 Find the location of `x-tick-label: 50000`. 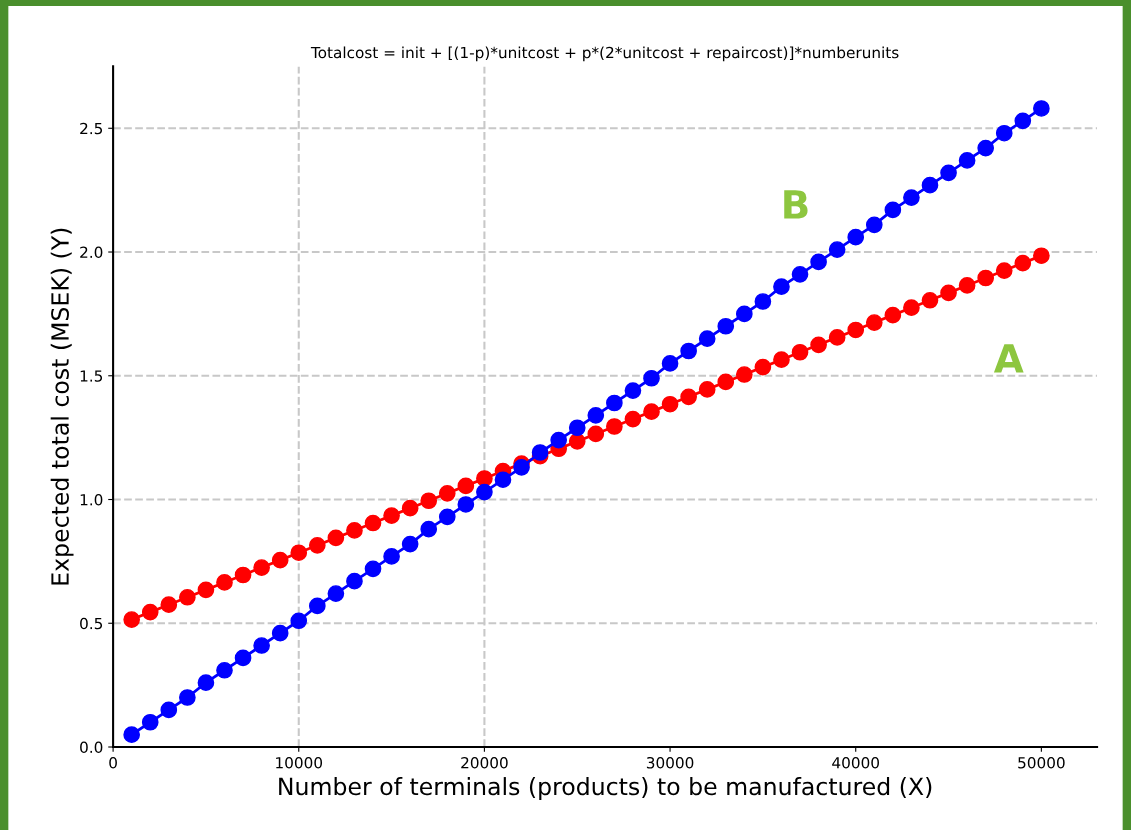

x-tick-label: 50000 is located at coordinates (1041, 762).